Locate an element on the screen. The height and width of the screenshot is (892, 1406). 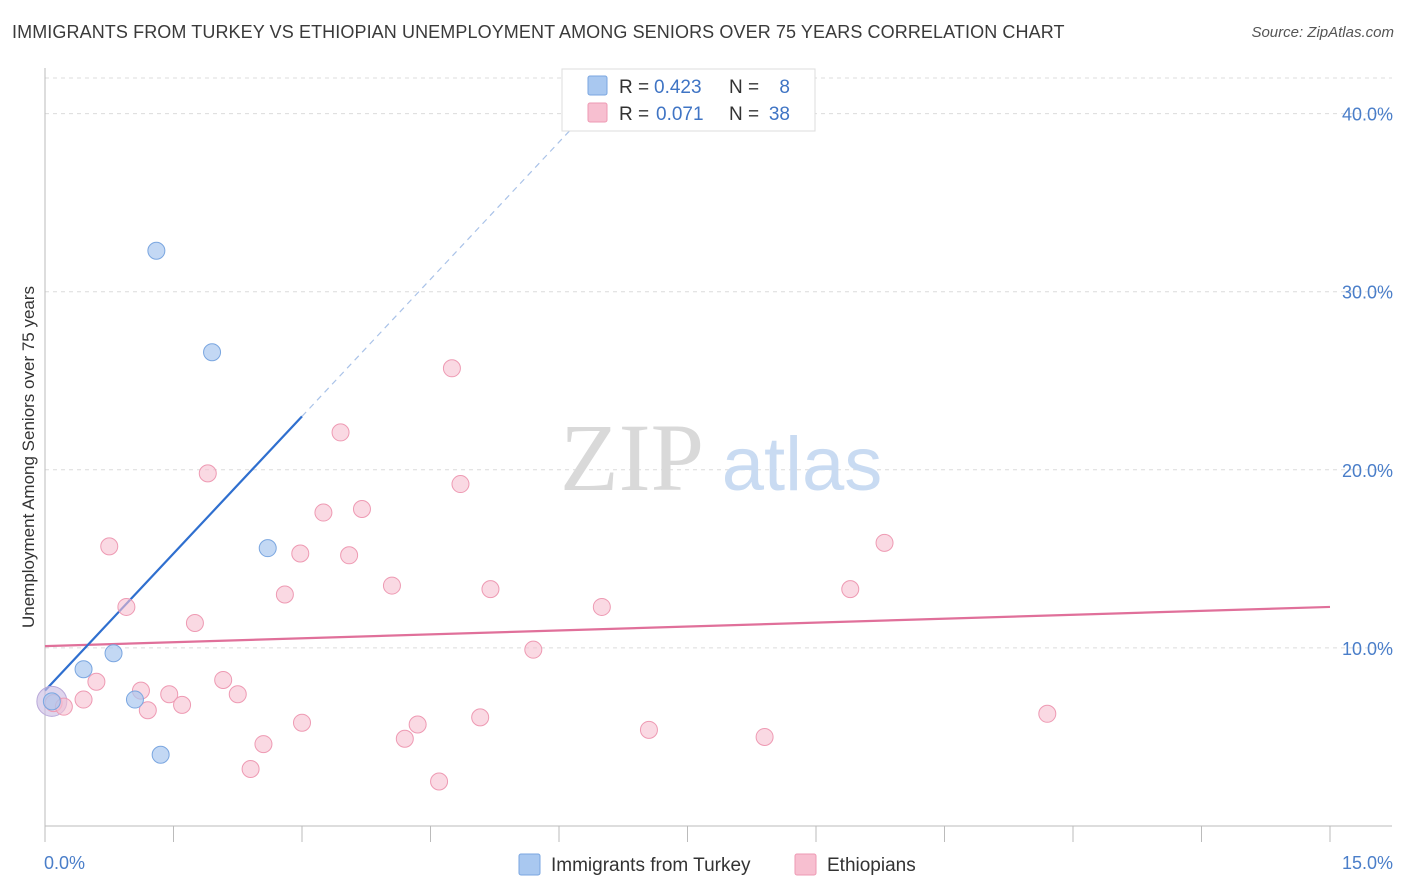
trend-line-turkey-extension is located at coordinates (439, 270).